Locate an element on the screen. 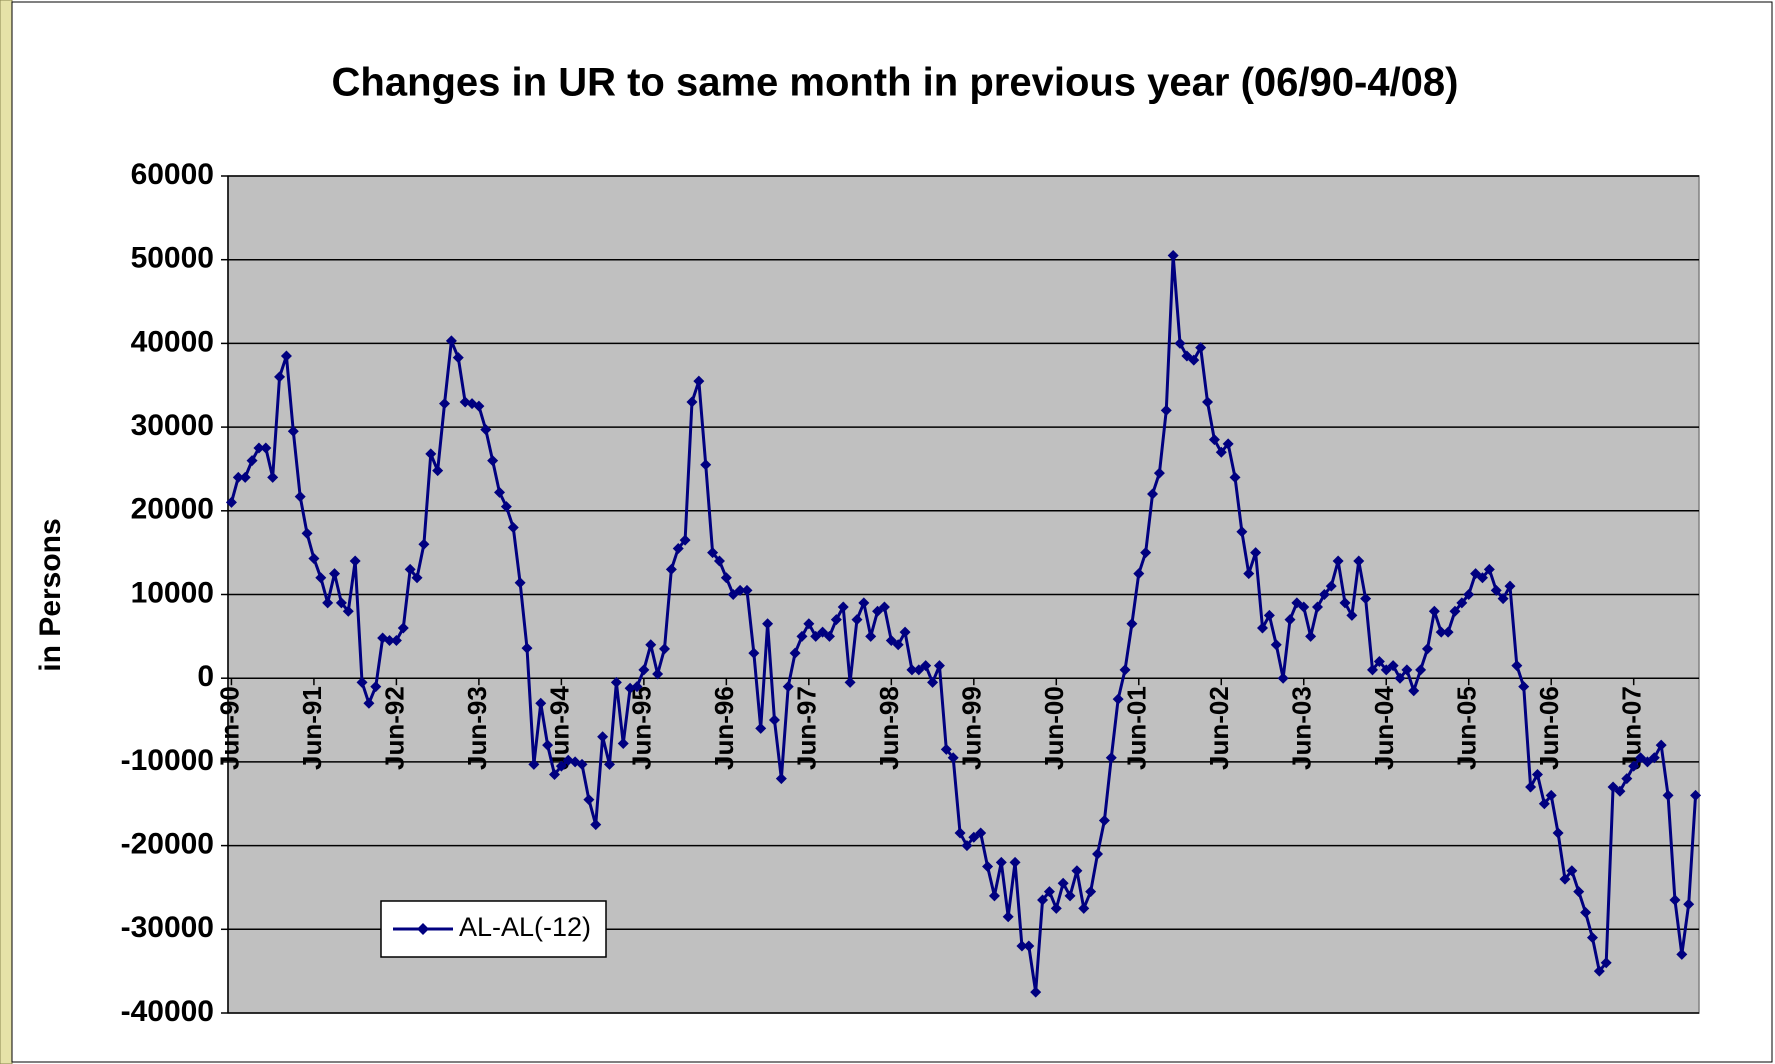 The width and height of the screenshot is (1775, 1064). legend-marker is located at coordinates (423, 929).